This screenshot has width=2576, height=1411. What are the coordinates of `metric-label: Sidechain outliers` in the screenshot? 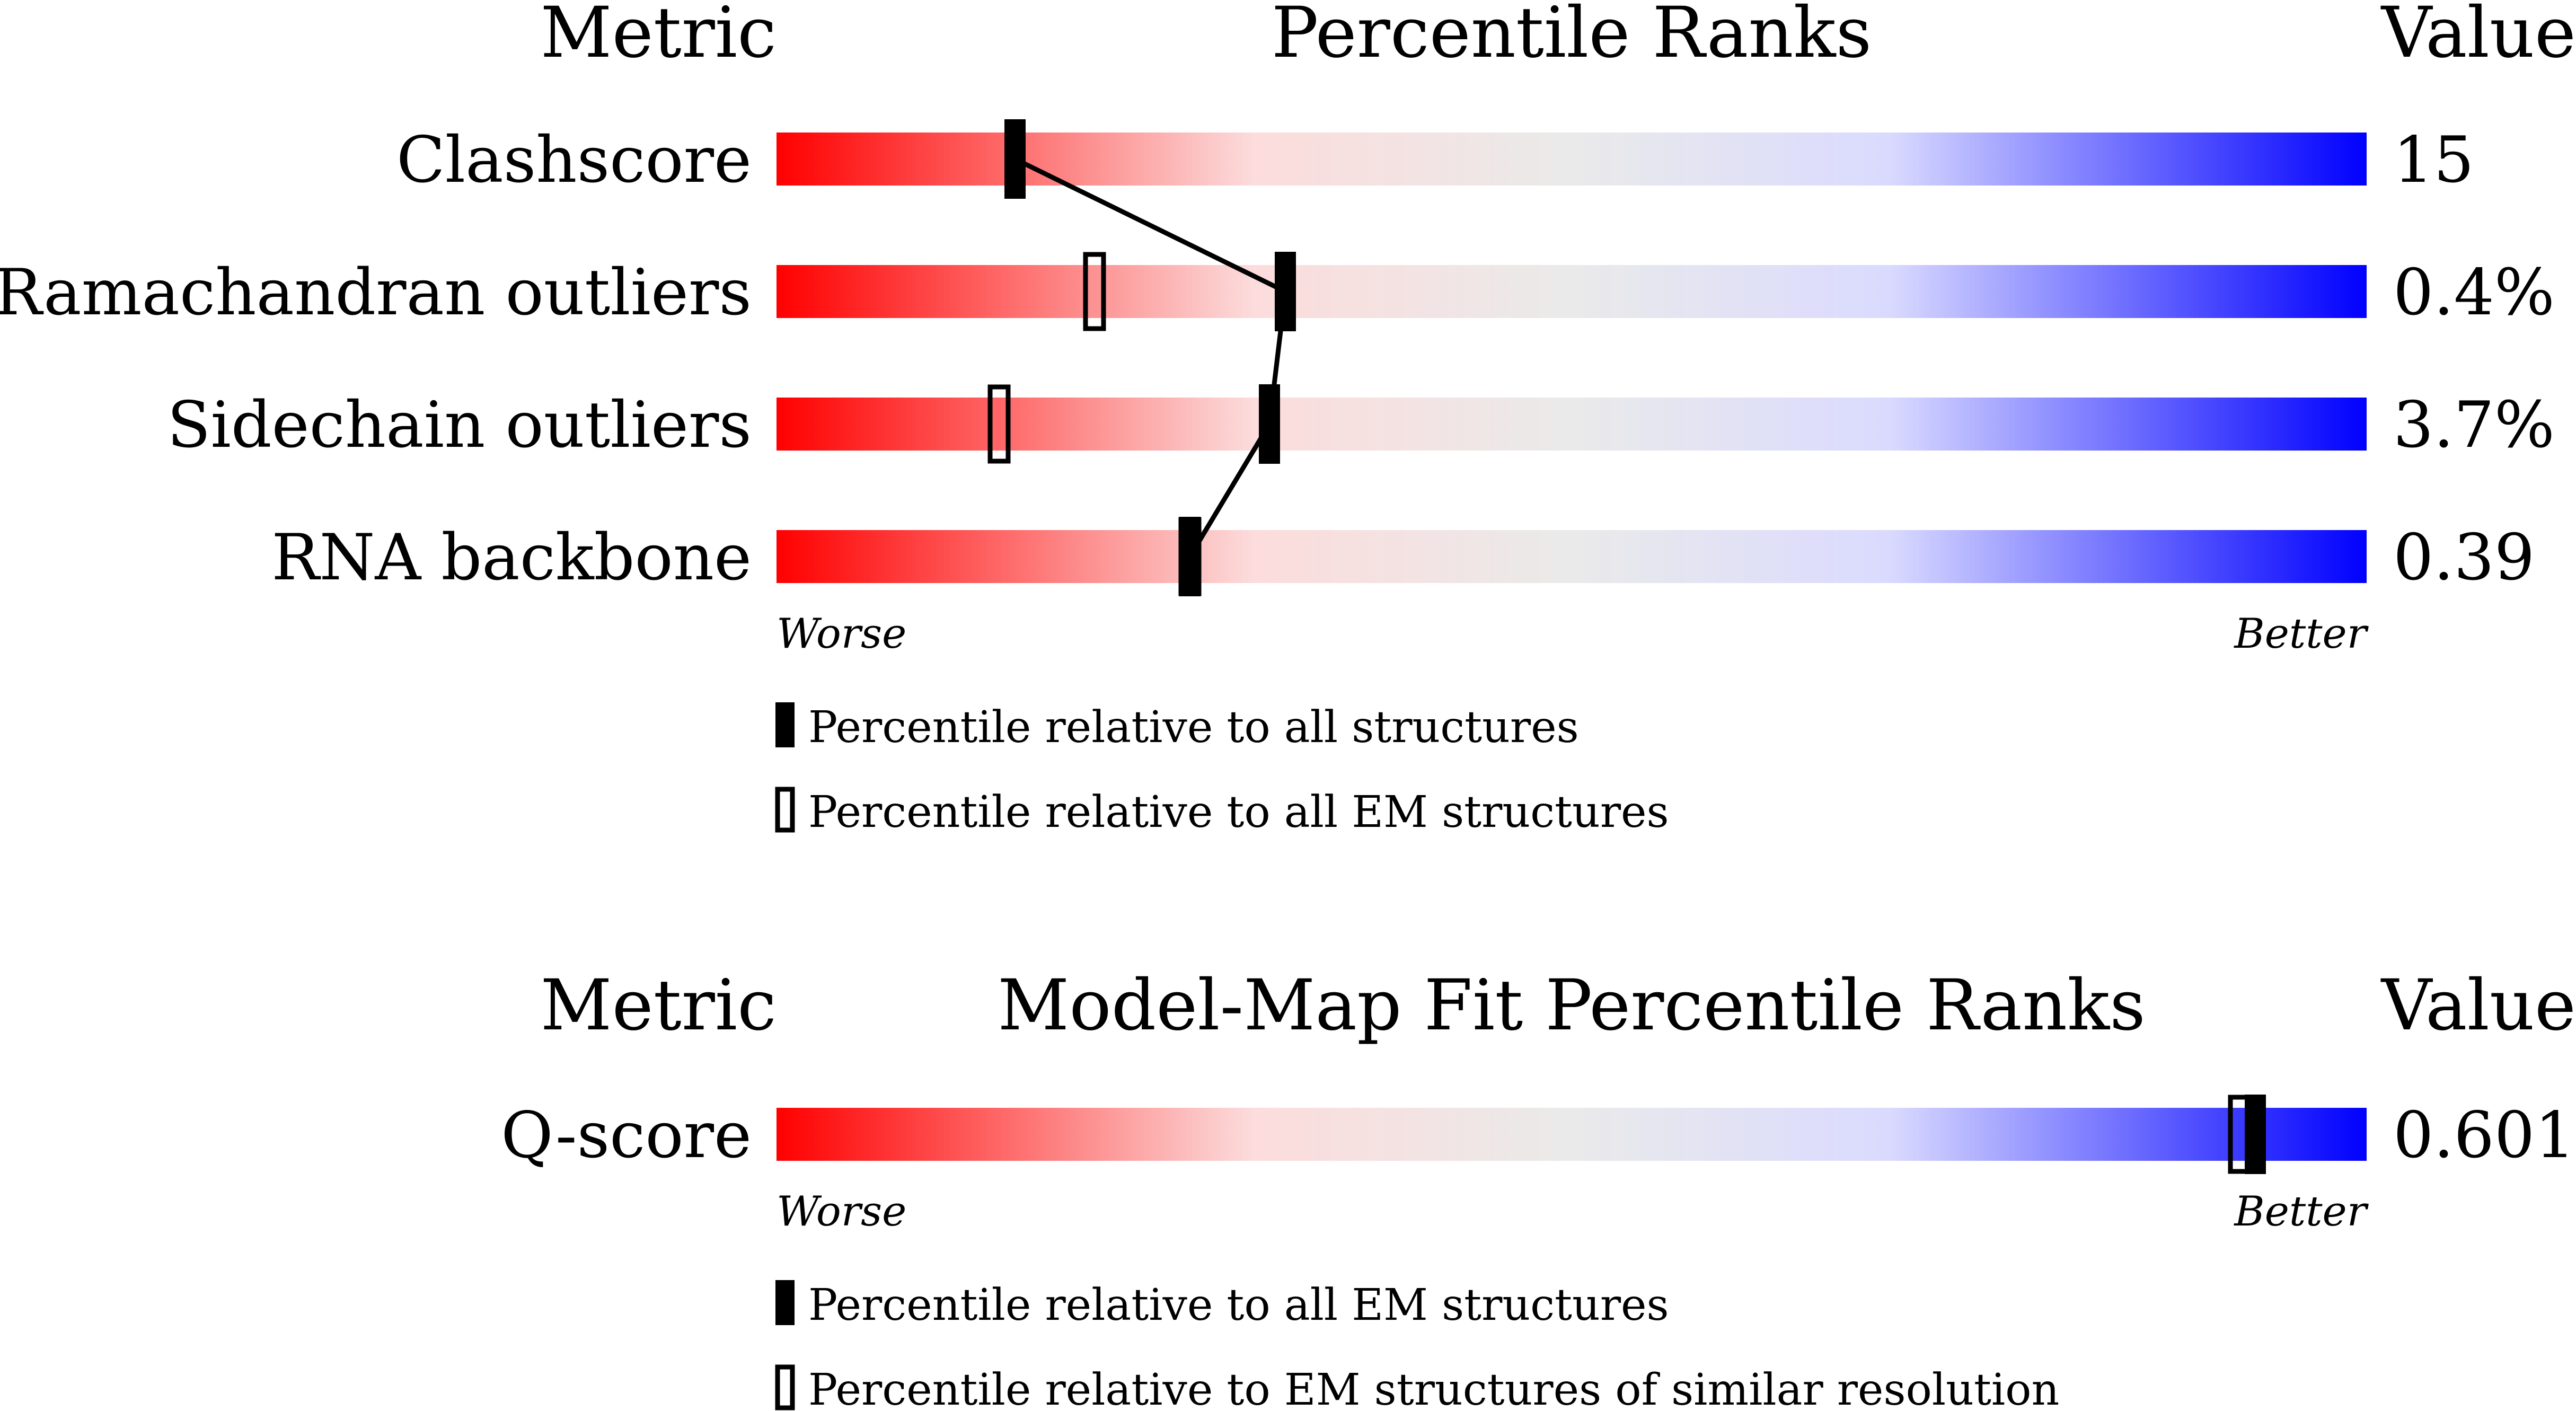 It's located at (459, 425).